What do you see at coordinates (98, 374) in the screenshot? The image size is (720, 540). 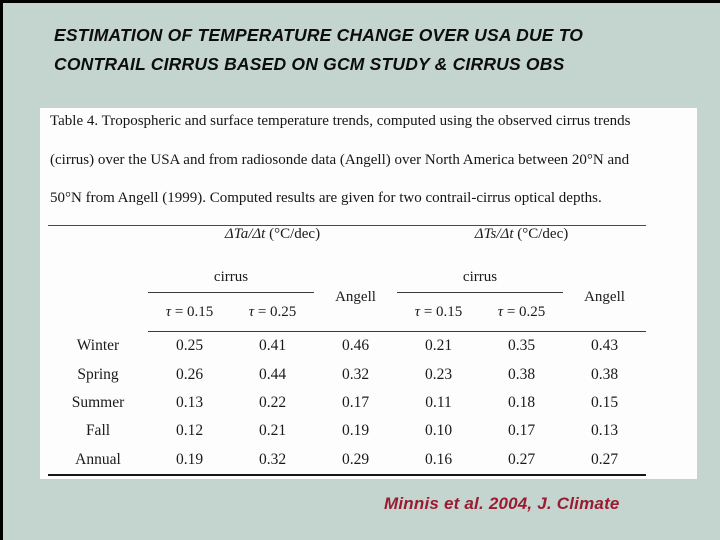 I see `row-label-spring: Spring` at bounding box center [98, 374].